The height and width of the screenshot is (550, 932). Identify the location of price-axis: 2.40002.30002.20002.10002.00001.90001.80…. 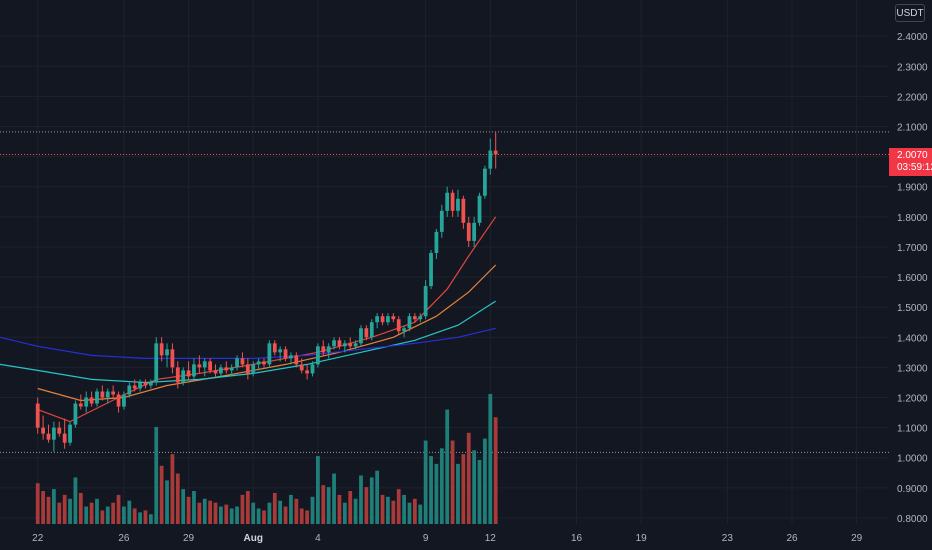
(912, 278).